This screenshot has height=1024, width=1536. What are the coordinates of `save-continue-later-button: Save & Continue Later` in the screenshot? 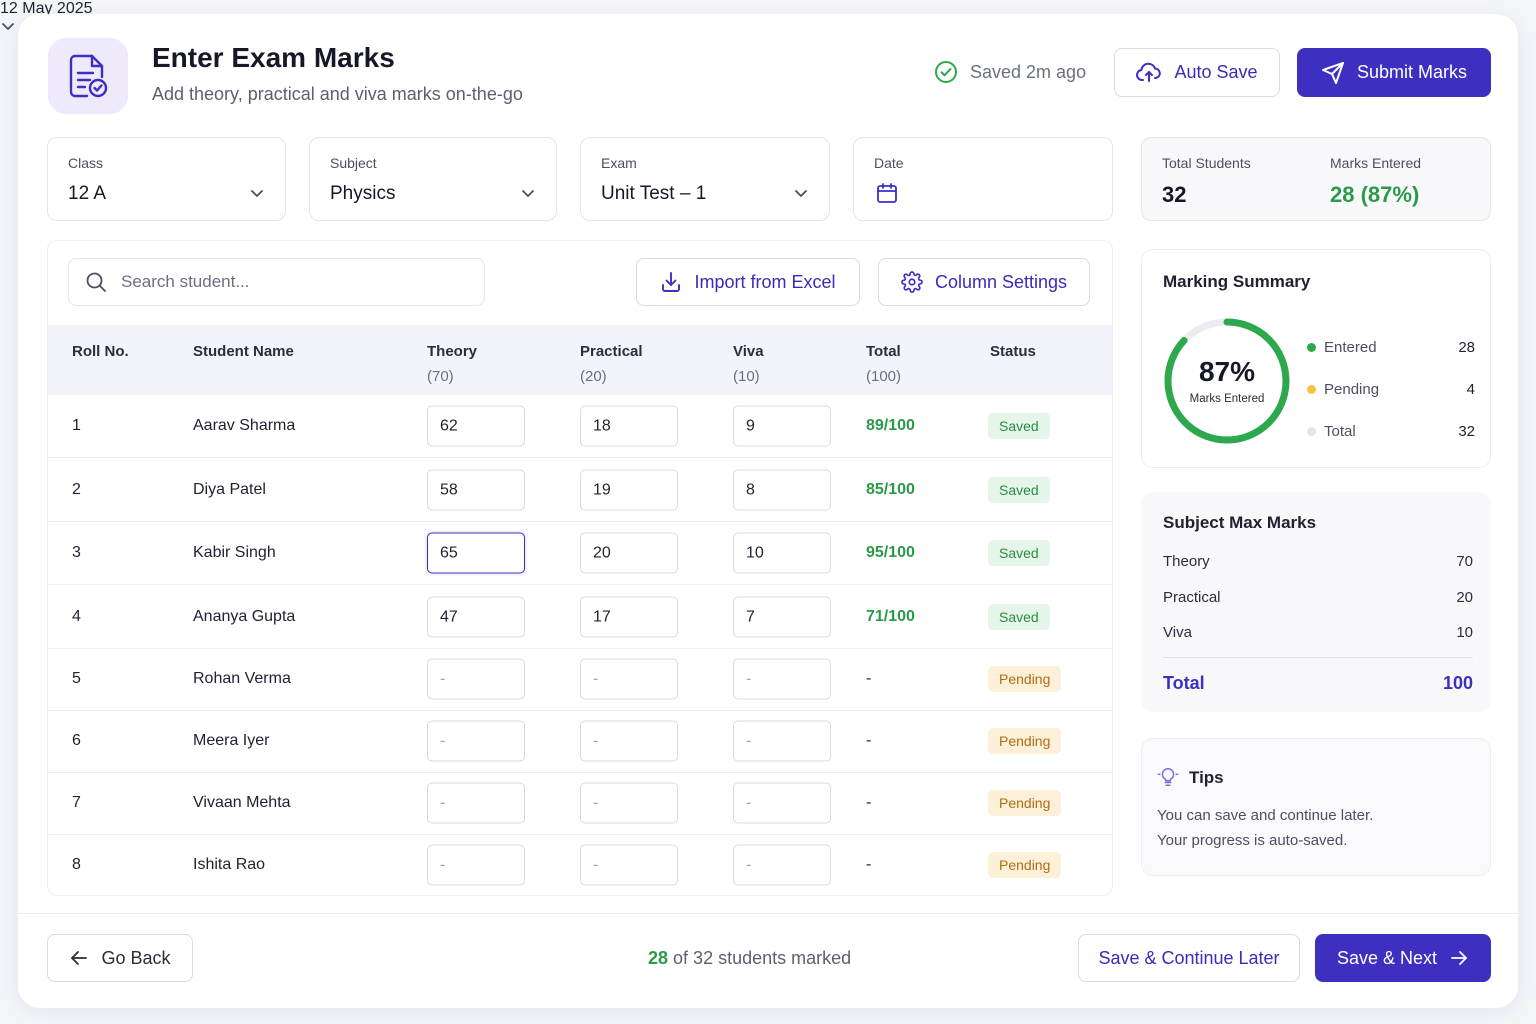 It's located at (1189, 958).